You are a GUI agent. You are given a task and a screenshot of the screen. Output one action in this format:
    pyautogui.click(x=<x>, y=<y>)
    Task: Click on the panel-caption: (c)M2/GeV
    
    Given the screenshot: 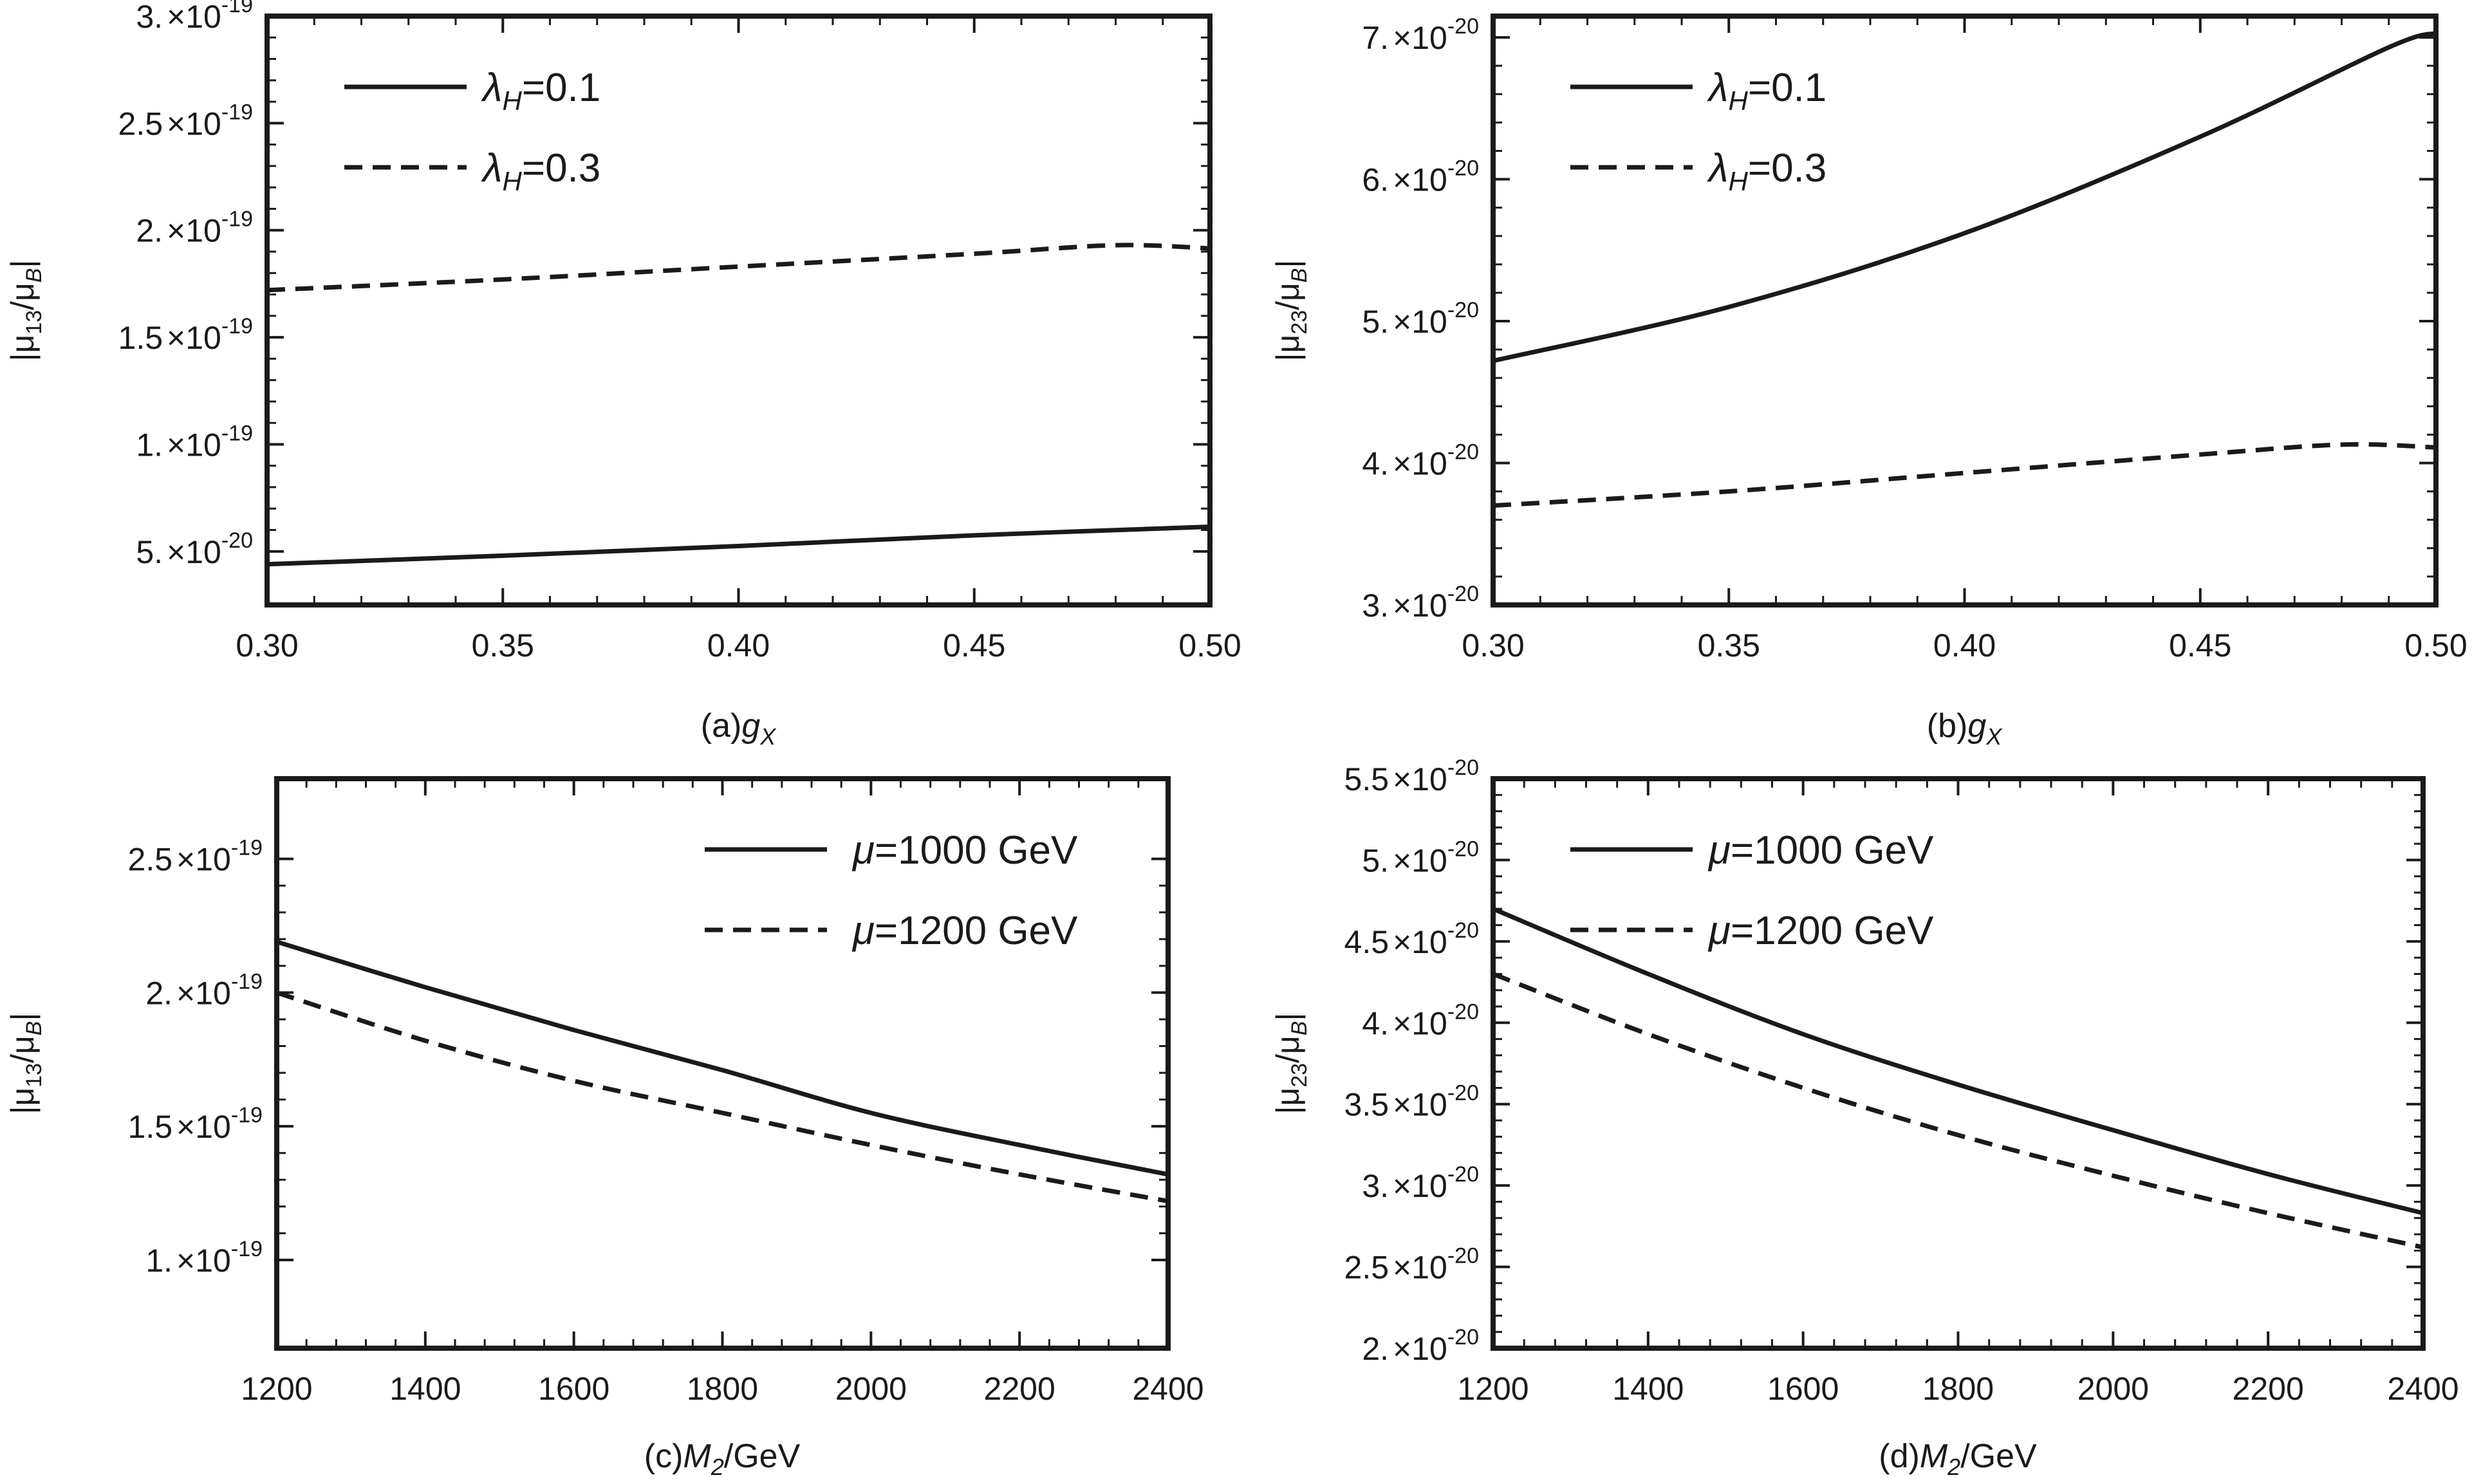 What is the action you would take?
    pyautogui.click(x=722, y=1459)
    